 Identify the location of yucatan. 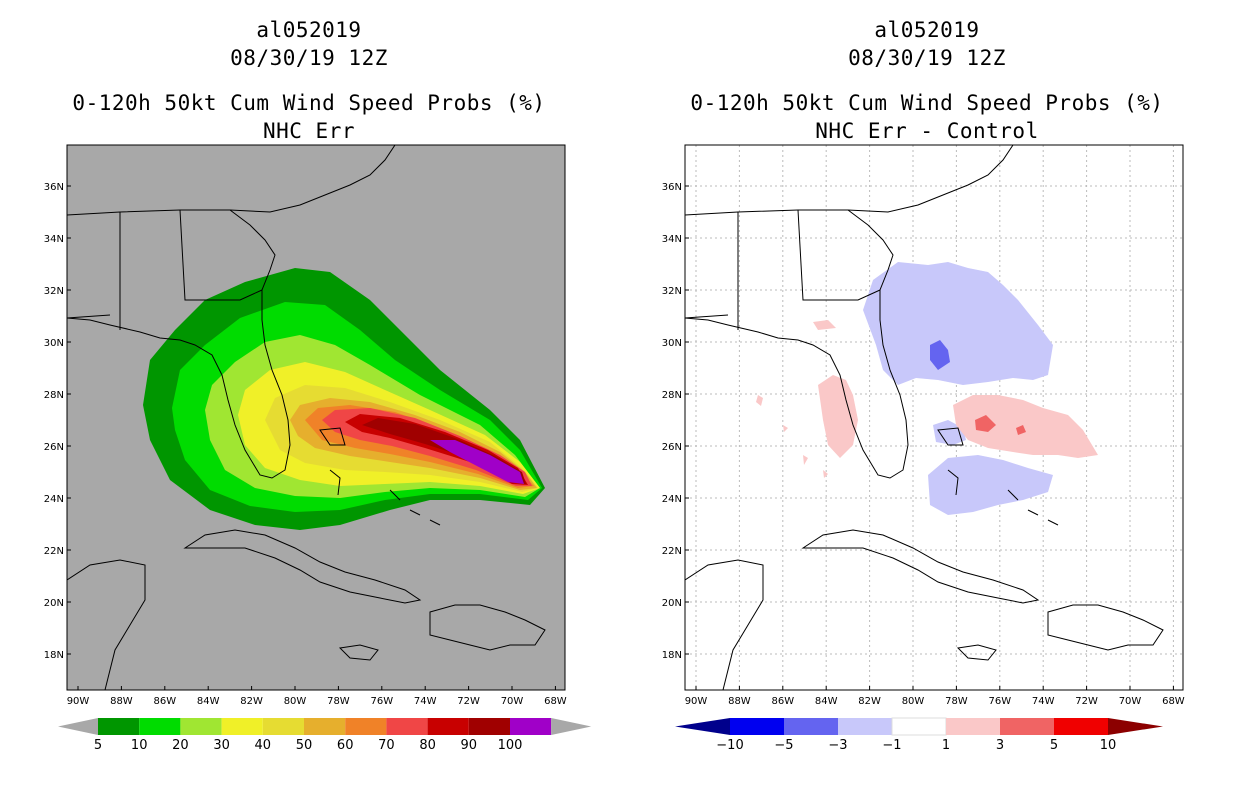
(724, 624).